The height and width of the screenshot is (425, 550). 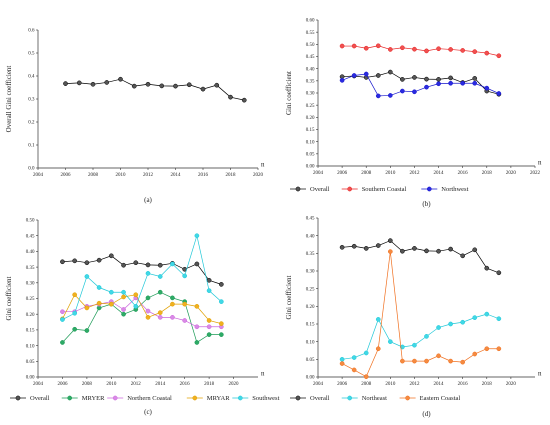 I want to click on legend: Overall Northeast Eastern Coastal, so click(x=375, y=398).